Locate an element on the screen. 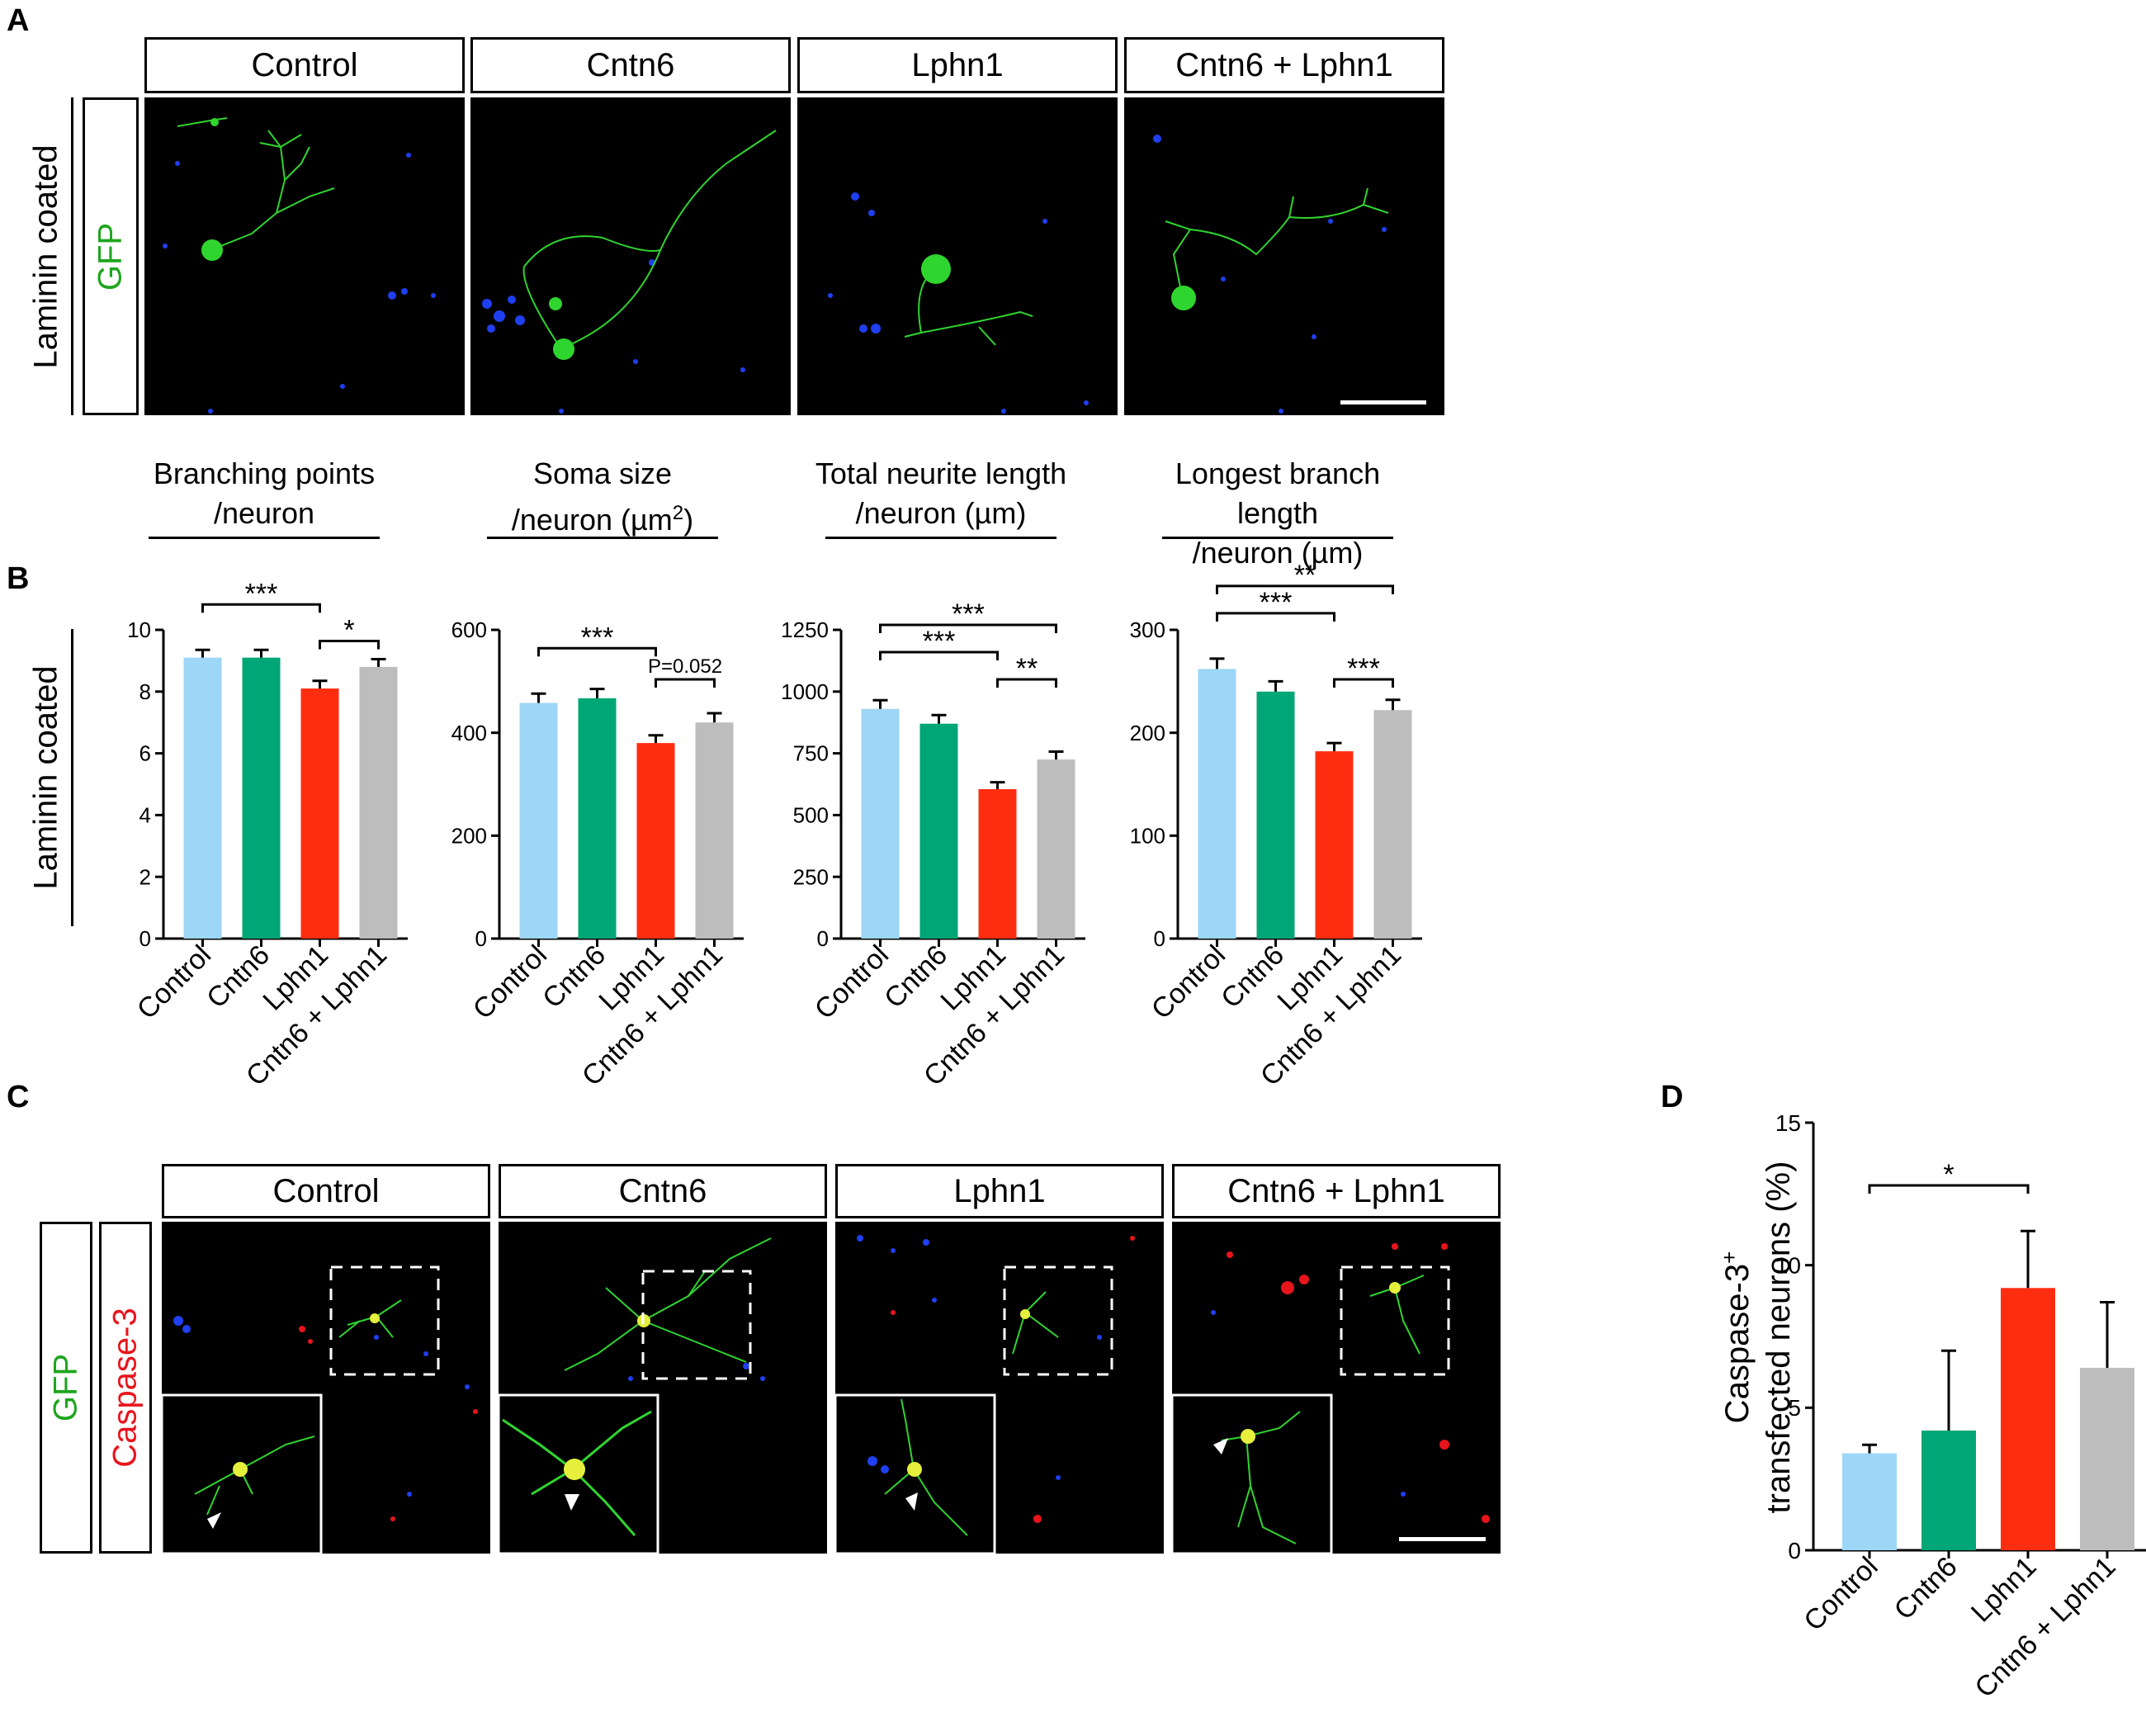 This screenshot has height=1736, width=2146. y-tick-label-2-5: 1250 is located at coordinates (805, 629).